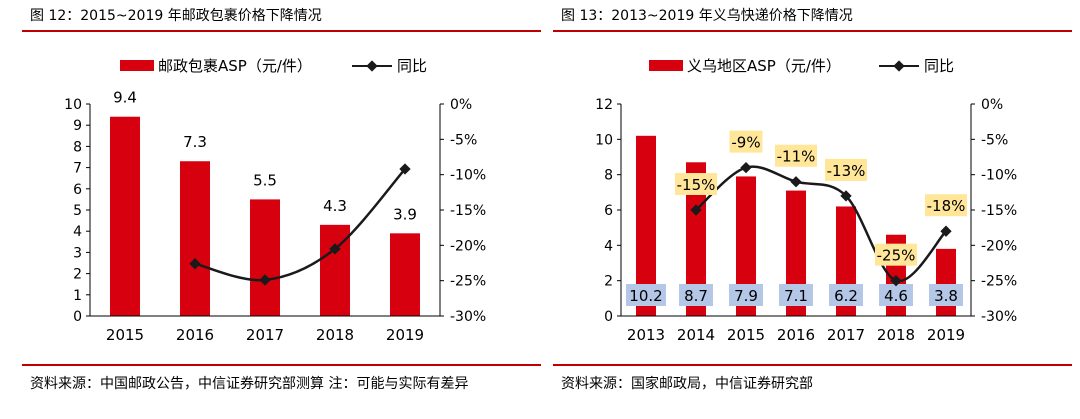 The image size is (1080, 419). Describe the element at coordinates (265, 180) in the screenshot. I see `bar-data-label: 5.5` at that location.